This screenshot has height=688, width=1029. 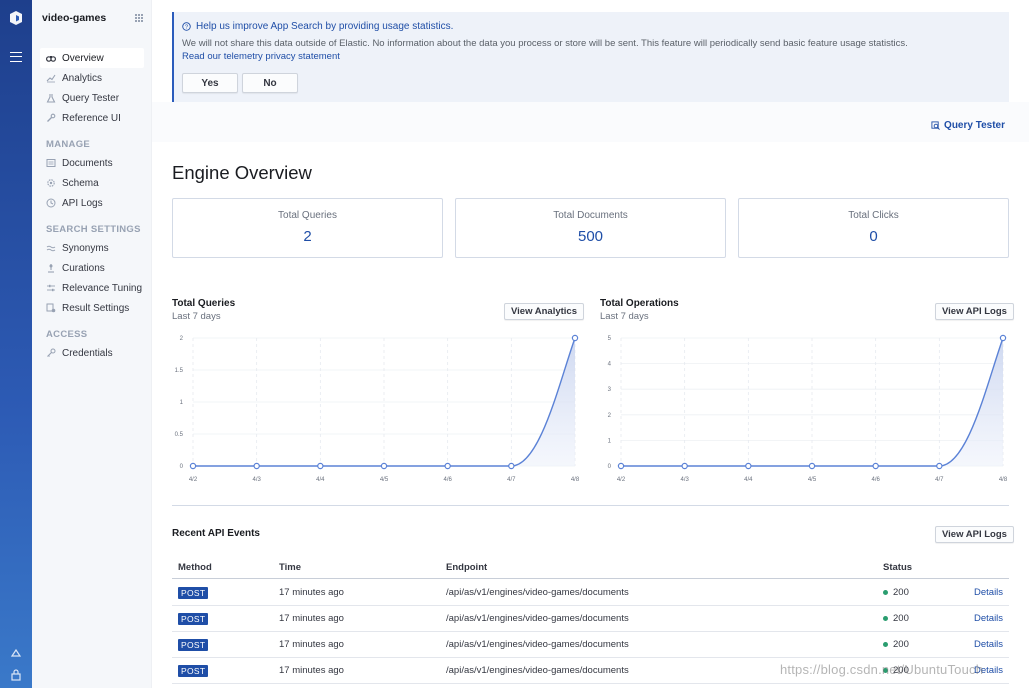 I want to click on recent-api-events-title: Recent API Events, so click(x=216, y=533).